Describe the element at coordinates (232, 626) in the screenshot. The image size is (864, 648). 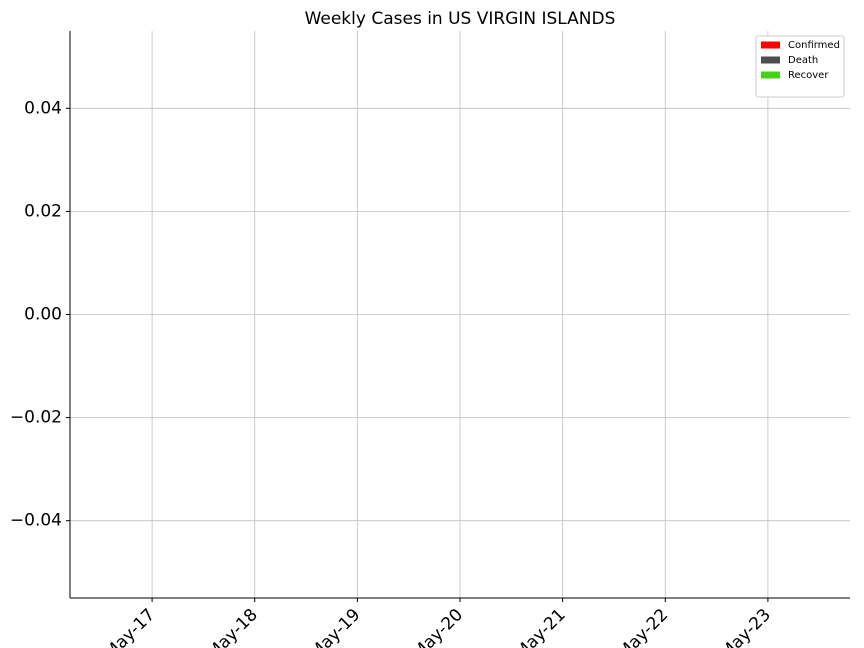
I see `x-tick-label: May-18` at that location.